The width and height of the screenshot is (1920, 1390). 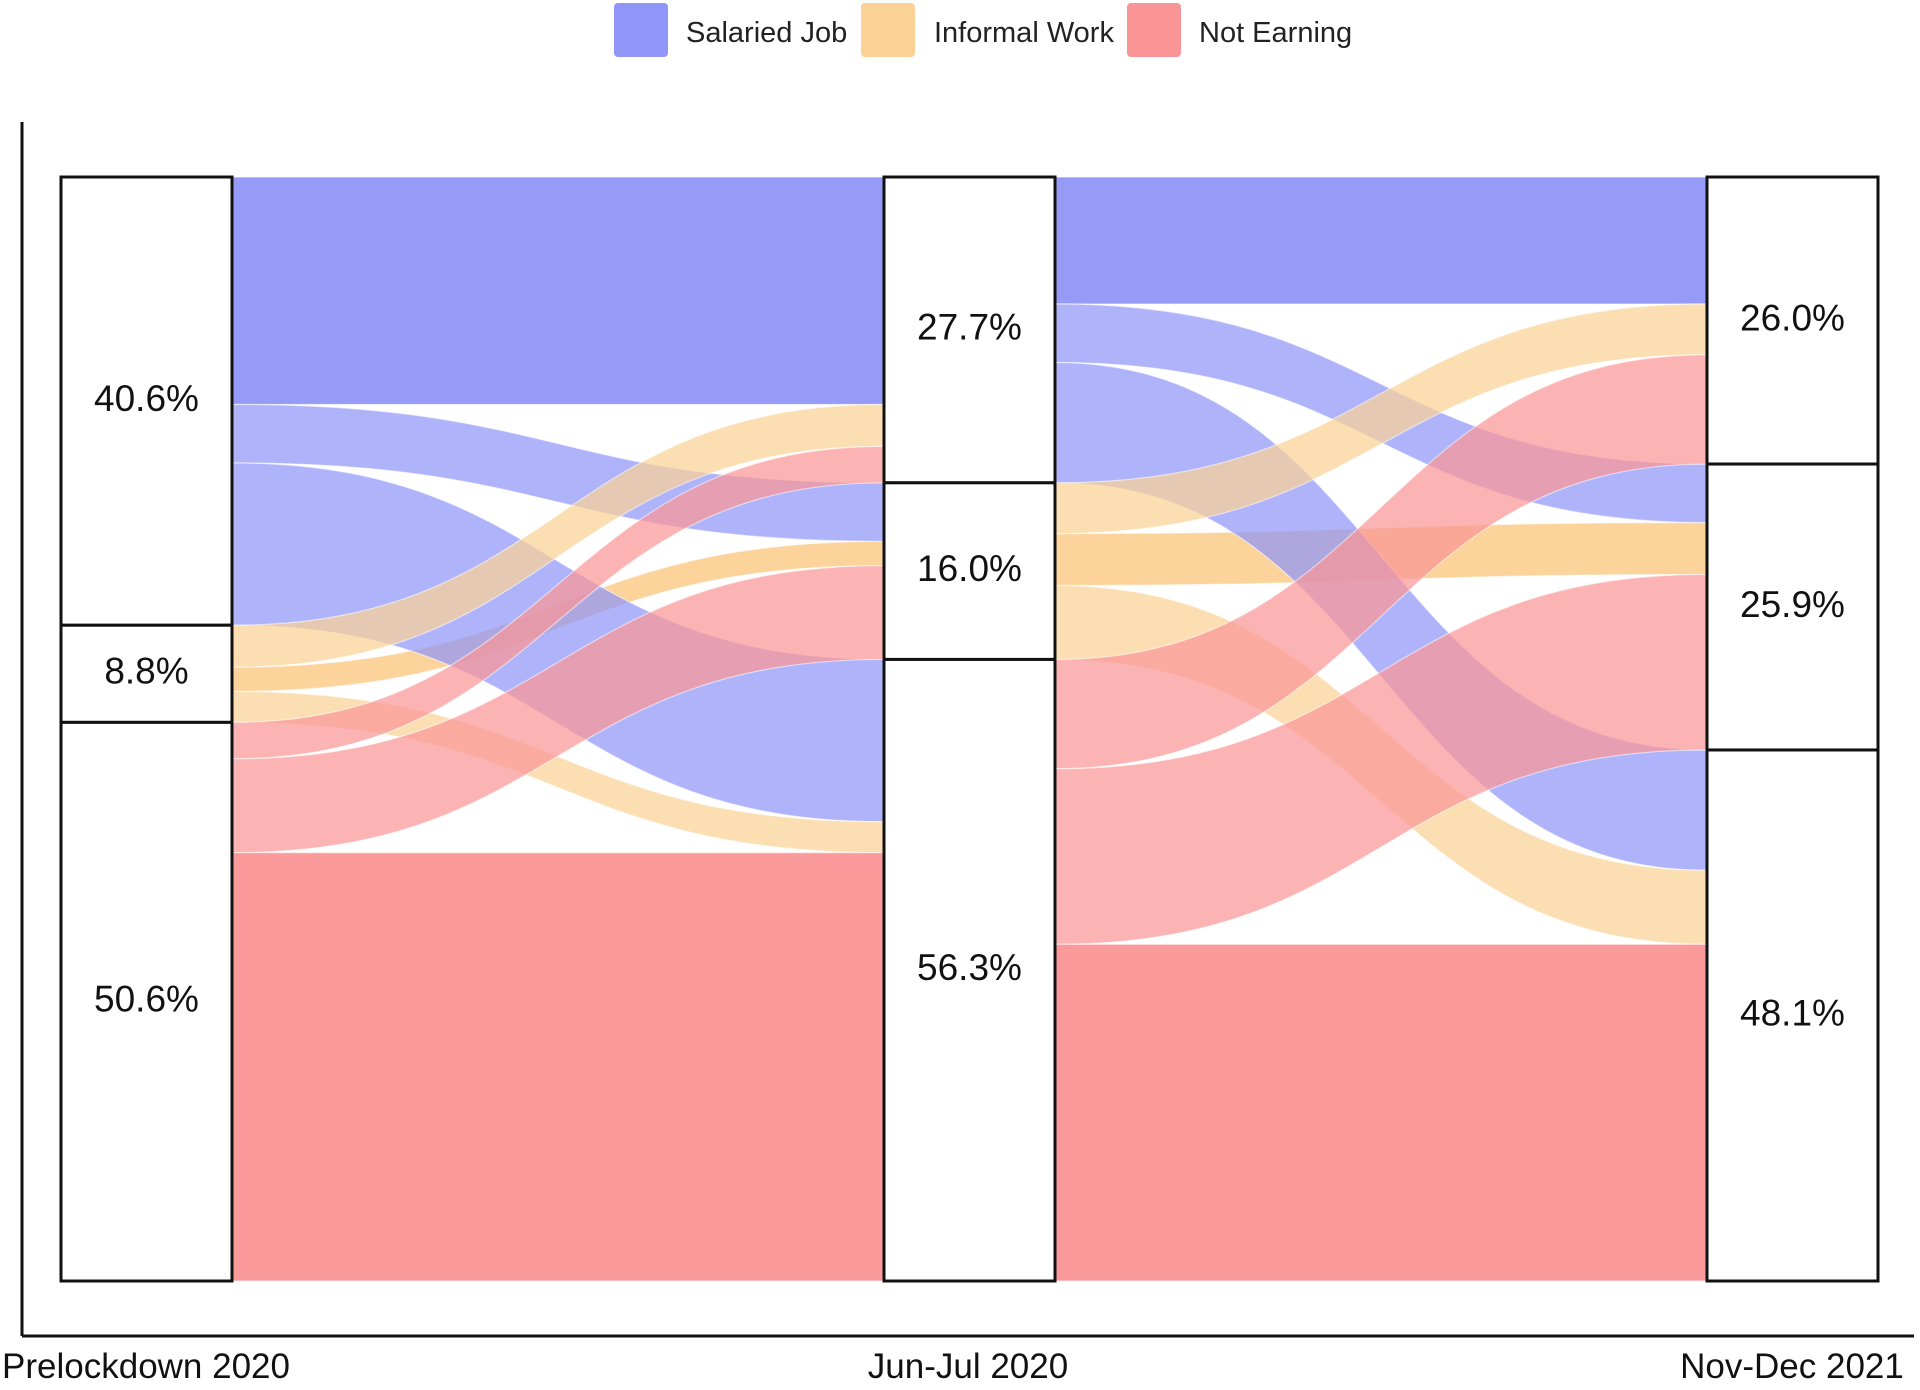 I want to click on legend-item-not-earning: Not Earning, so click(x=1239, y=30).